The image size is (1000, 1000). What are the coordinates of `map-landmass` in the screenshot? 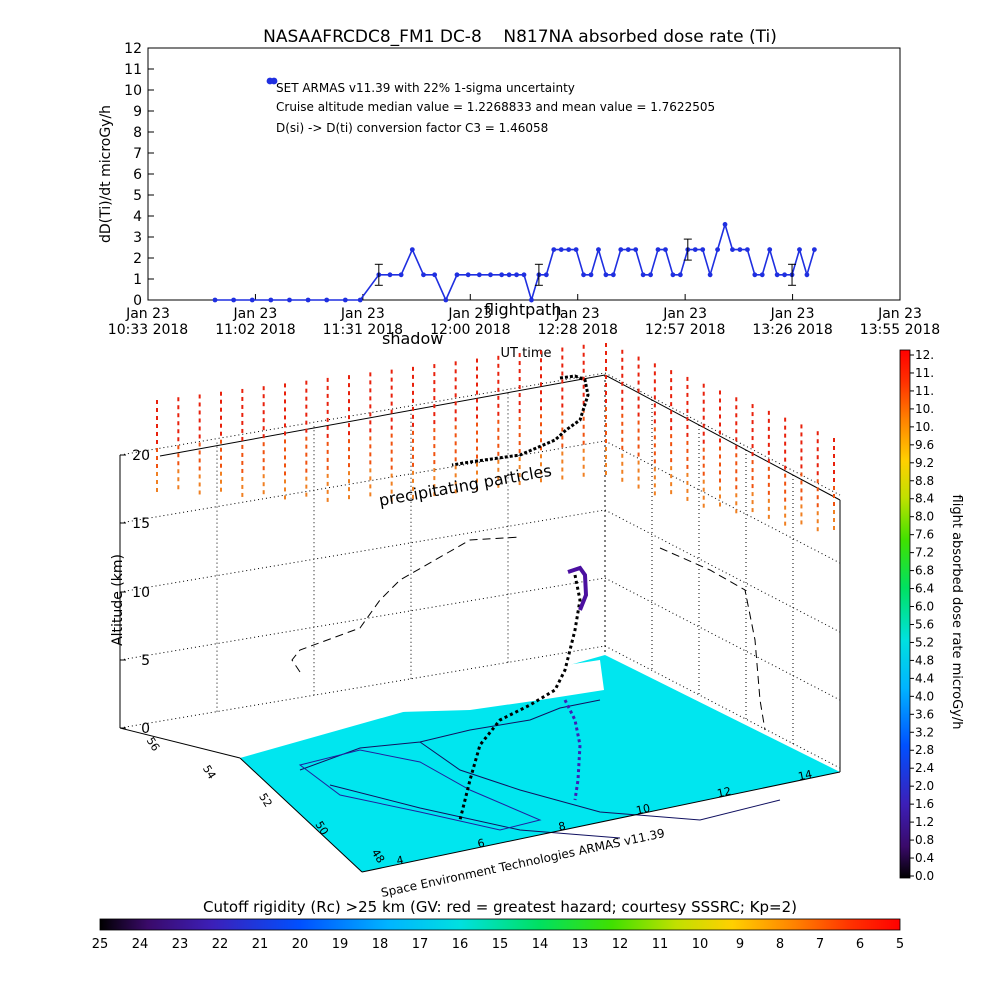 It's located at (477, 686).